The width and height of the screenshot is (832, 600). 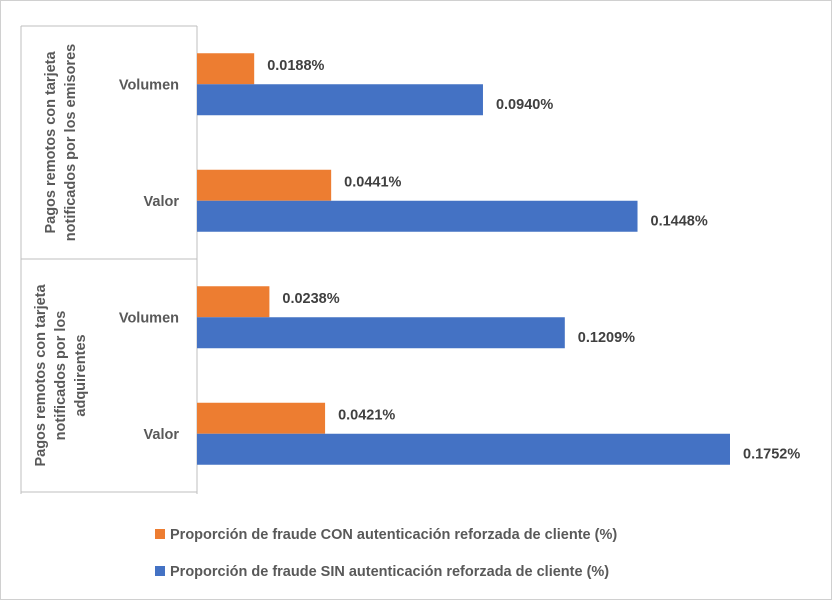 I want to click on group-label-line: notificados por los, so click(x=61, y=376).